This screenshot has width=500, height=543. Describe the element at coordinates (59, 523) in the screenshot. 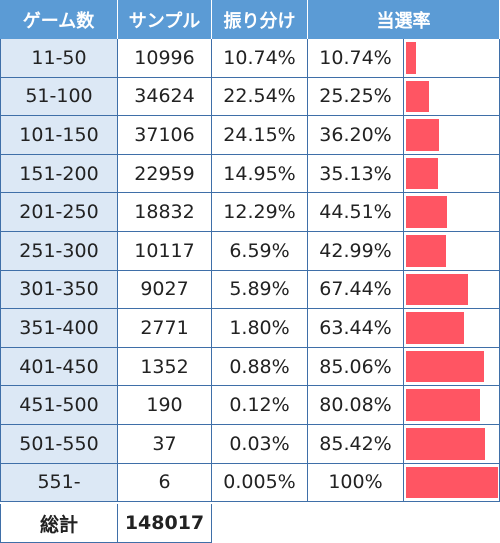

I see `total-label: 総計` at that location.